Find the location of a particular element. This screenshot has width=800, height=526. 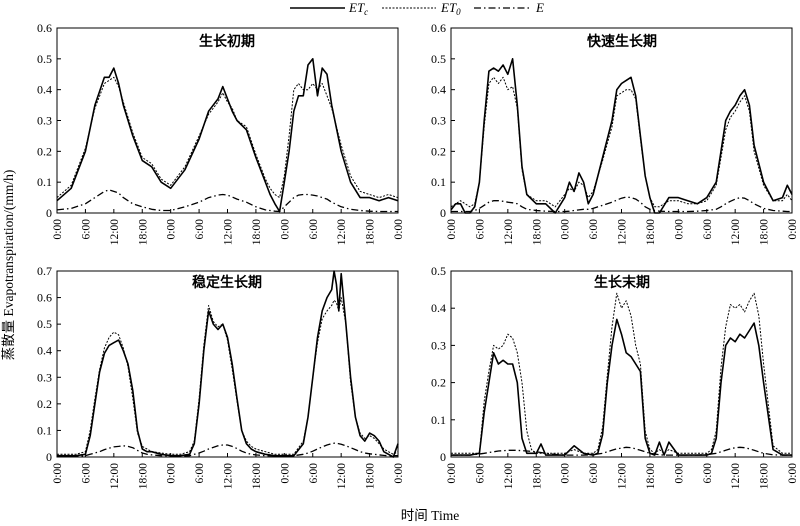

panel-title: 稳定生长期 is located at coordinates (227, 282).